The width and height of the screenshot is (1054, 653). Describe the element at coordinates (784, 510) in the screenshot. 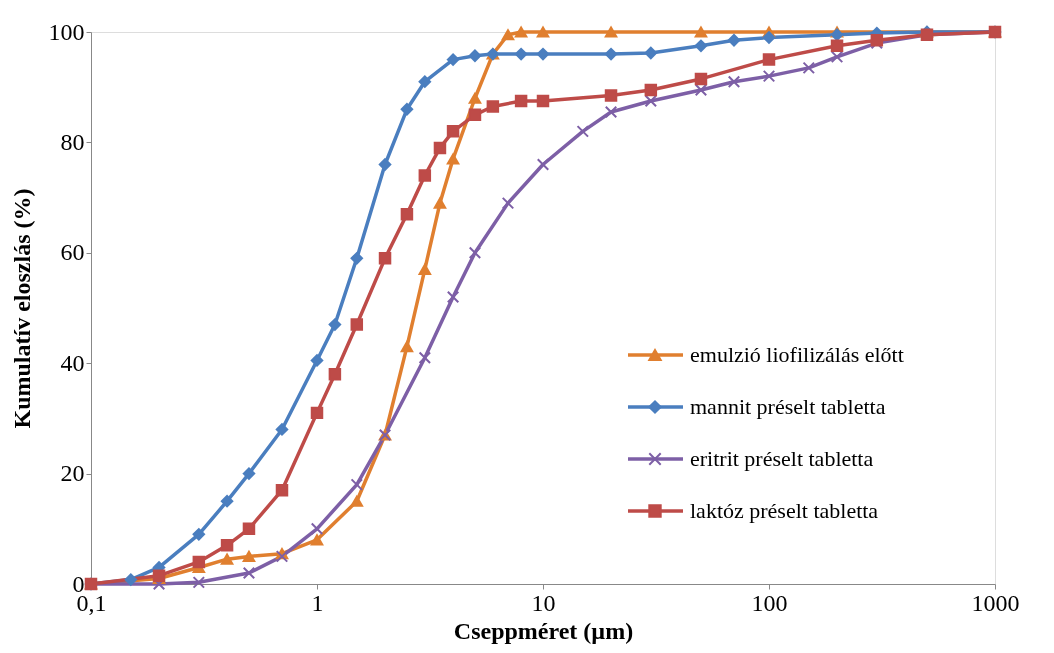

I see `legend-label: laktóz préselt tabletta` at that location.